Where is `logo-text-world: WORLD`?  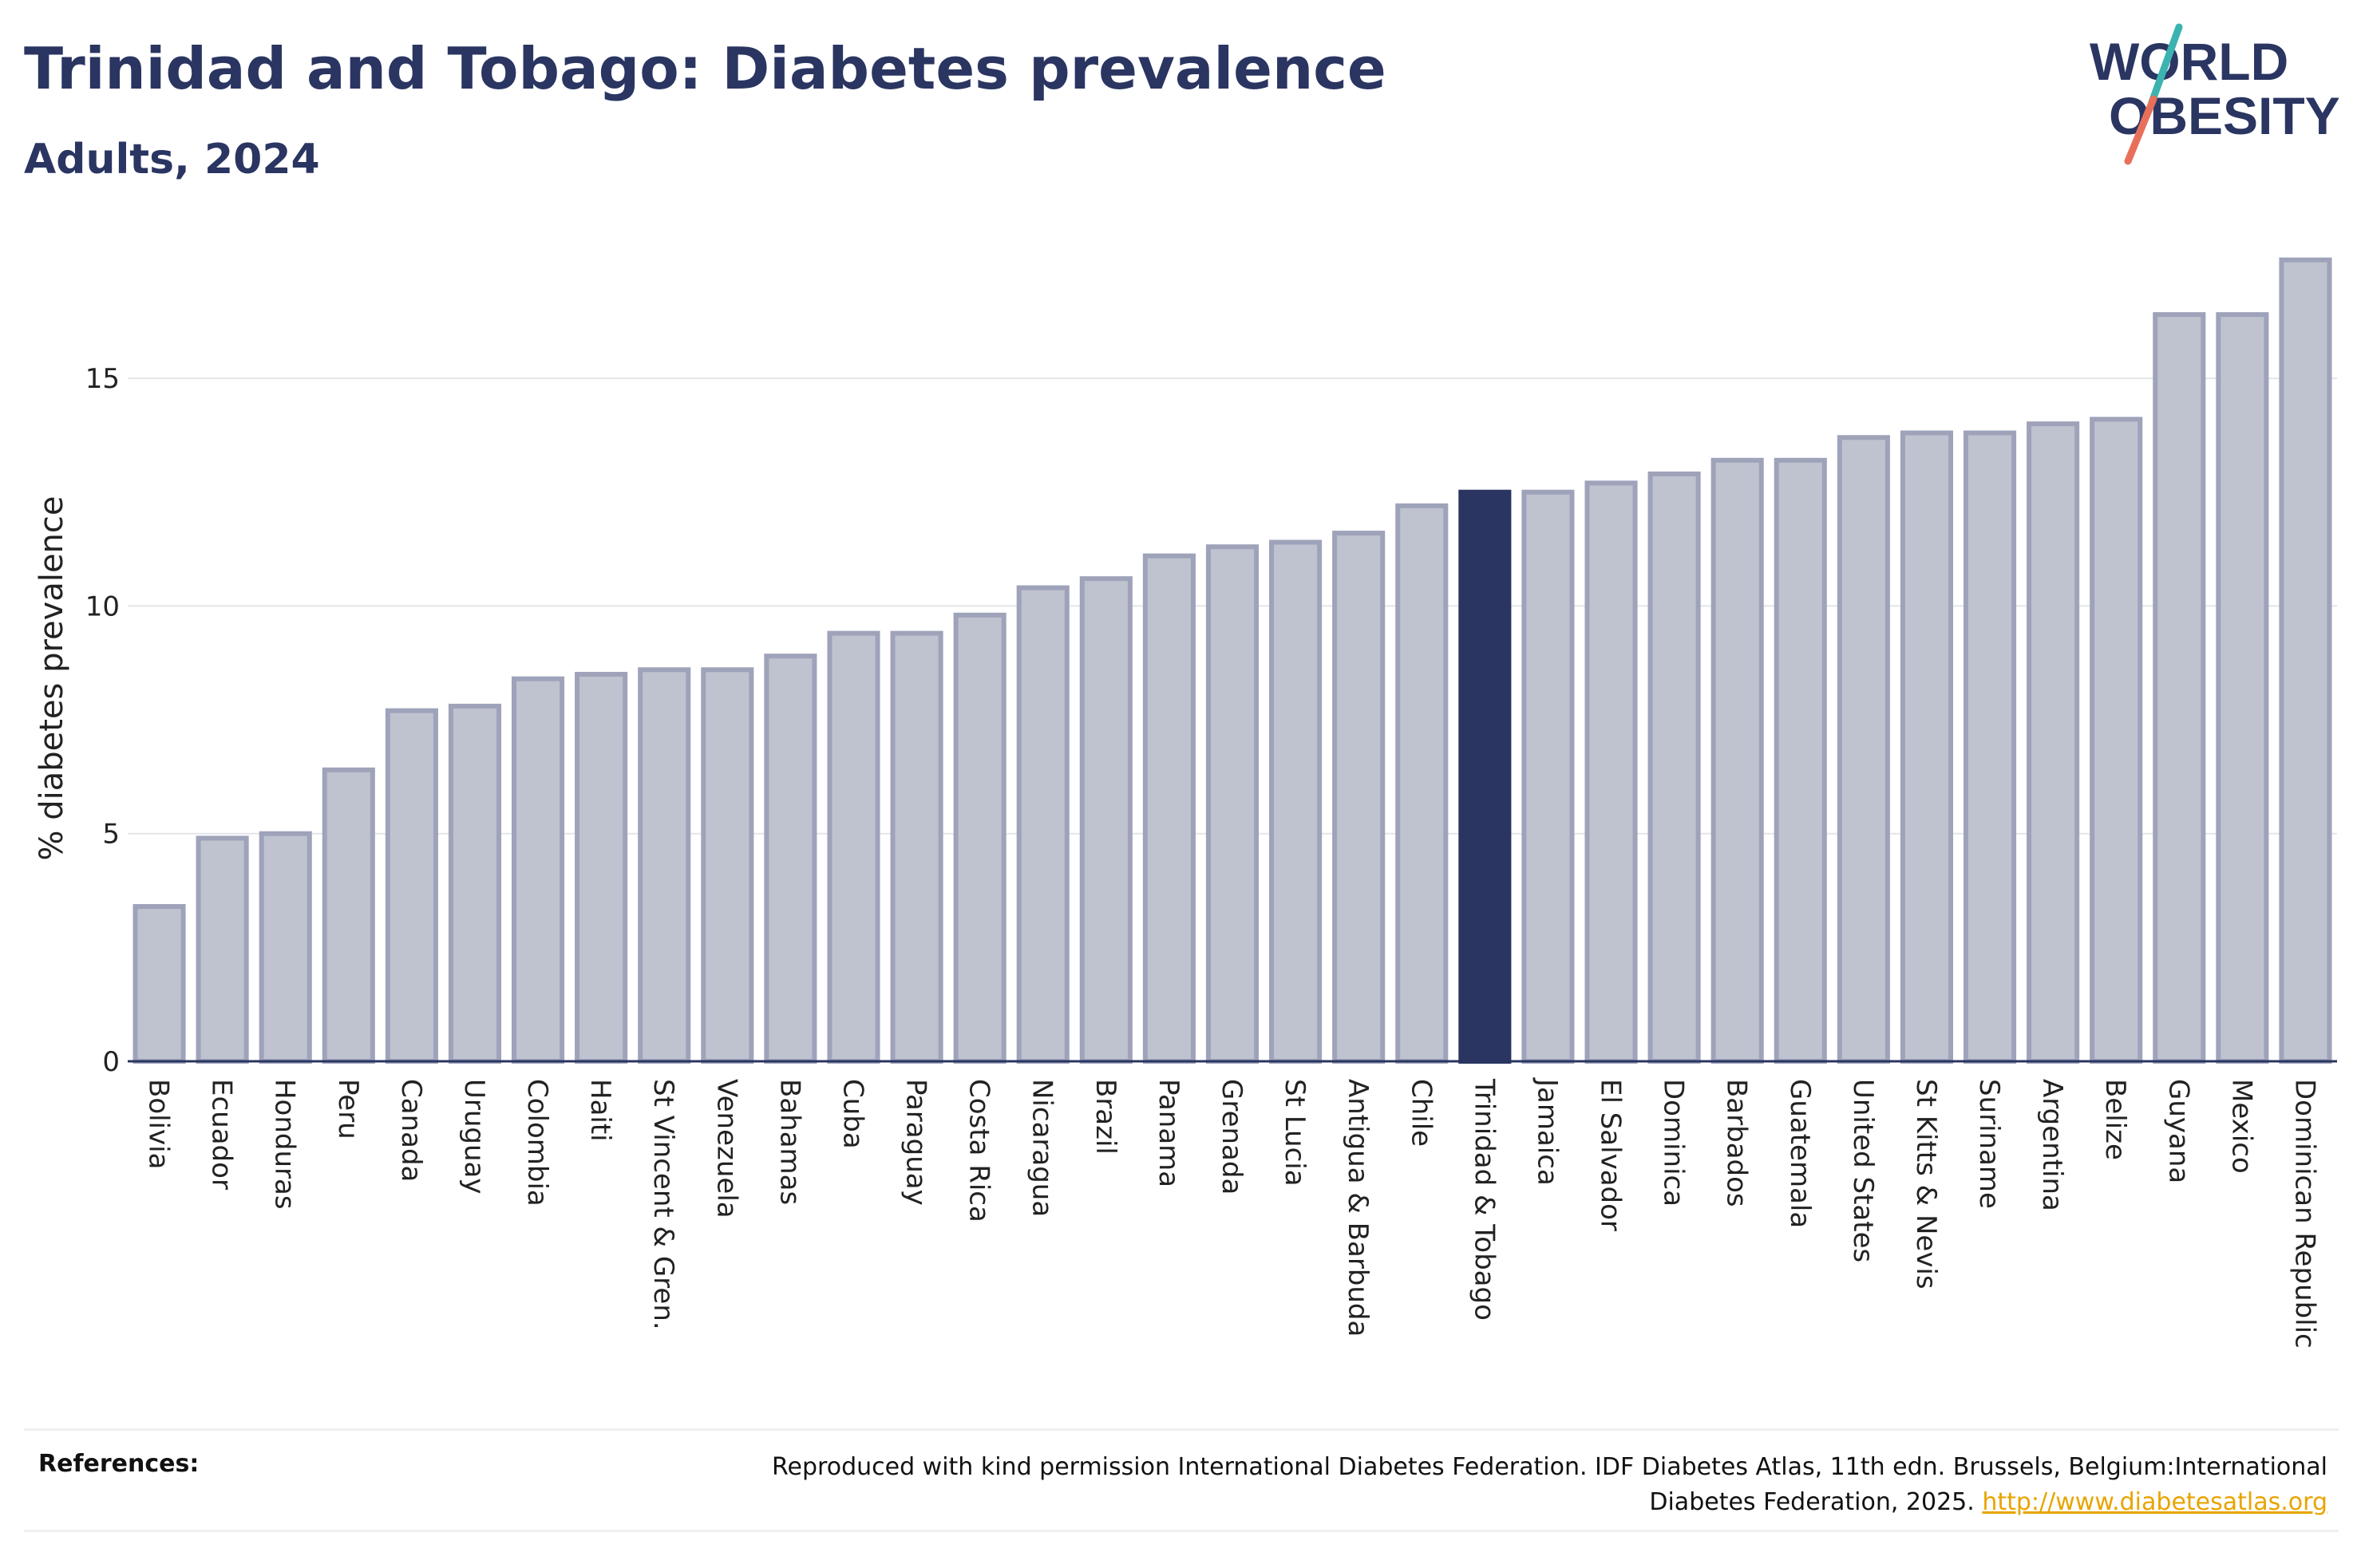
logo-text-world: WORLD is located at coordinates (2189, 61).